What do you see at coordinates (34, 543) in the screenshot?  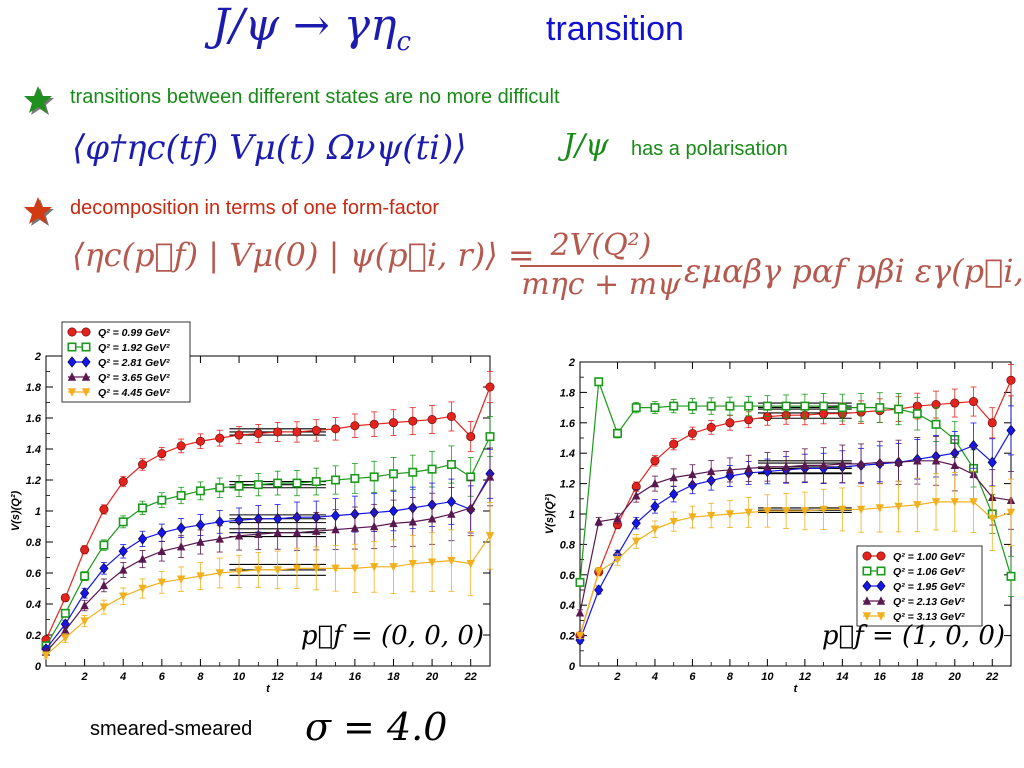 I see `y-tick-label: 0.8` at bounding box center [34, 543].